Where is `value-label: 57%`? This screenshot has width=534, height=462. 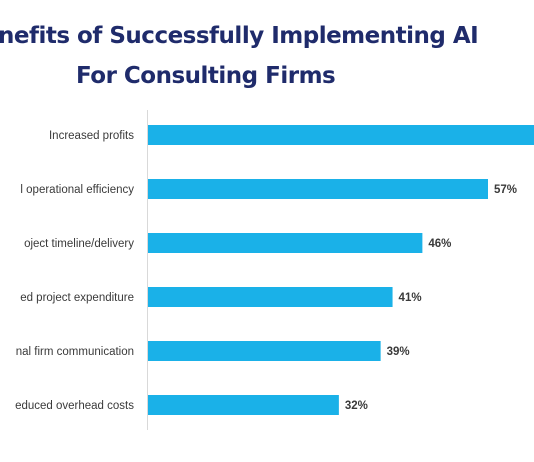 value-label: 57% is located at coordinates (505, 190).